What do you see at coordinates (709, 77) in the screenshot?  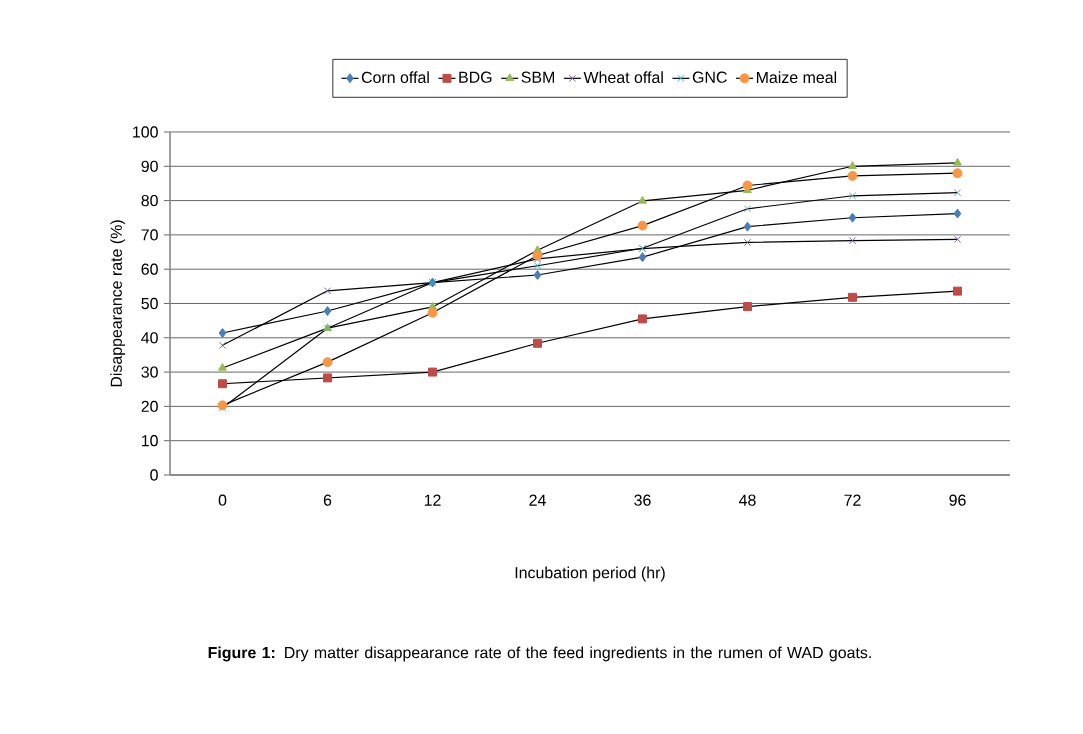 I see `legend-label: GNC` at bounding box center [709, 77].